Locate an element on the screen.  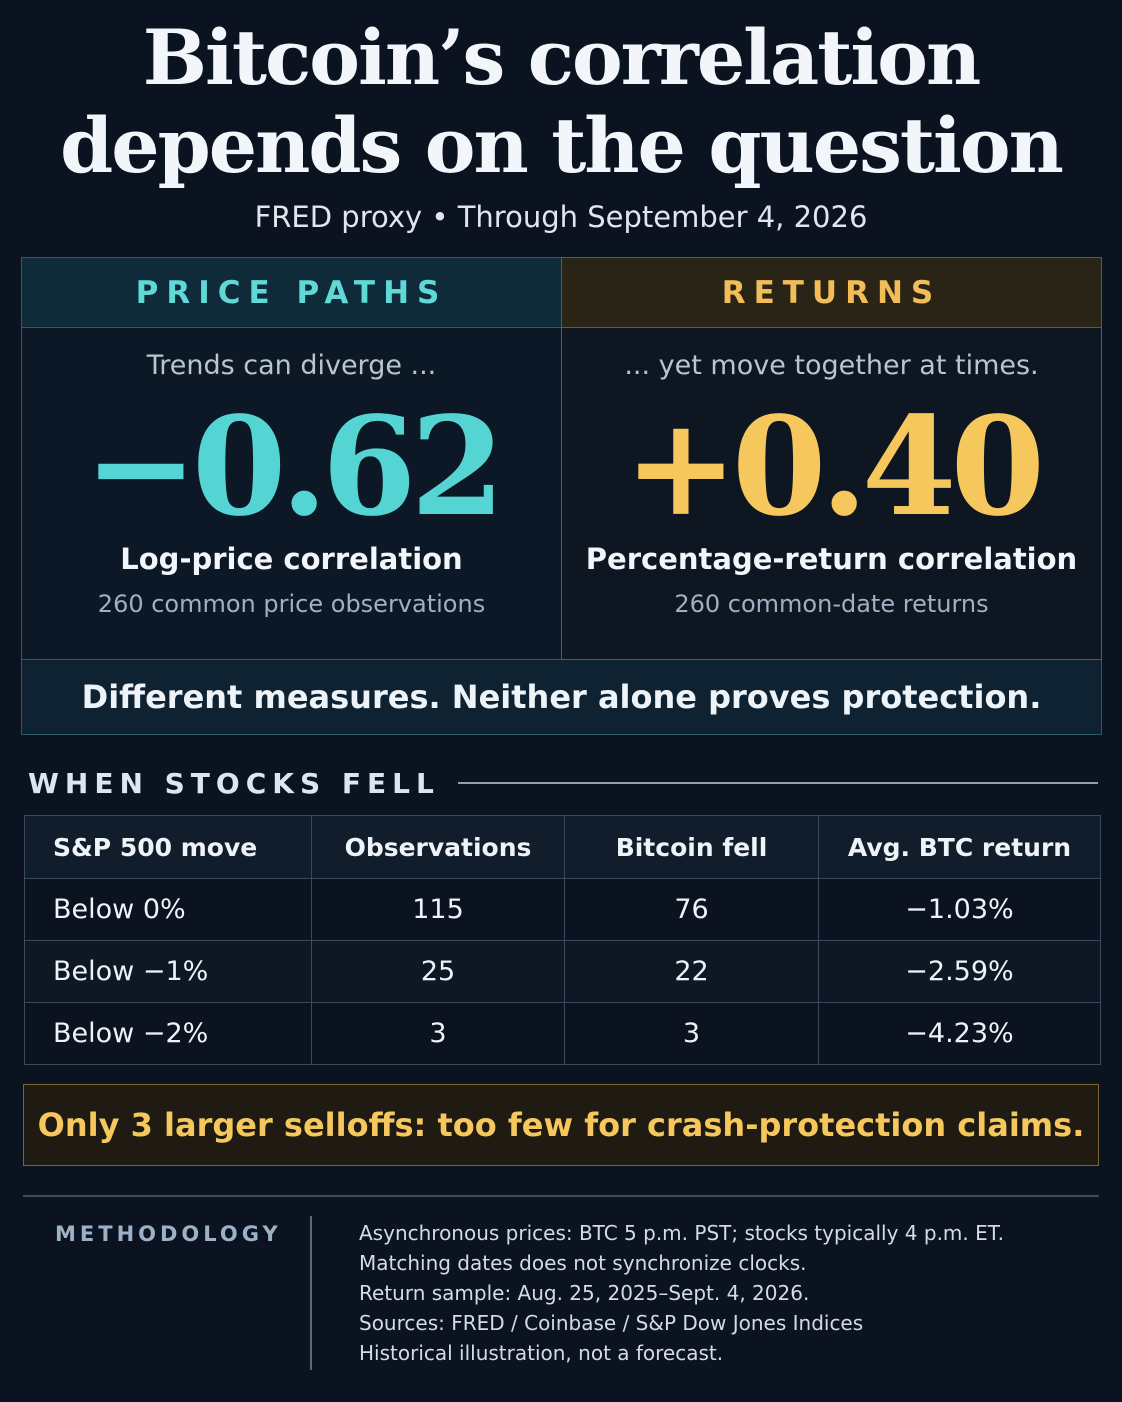
table-cell: 115 is located at coordinates (438, 909).